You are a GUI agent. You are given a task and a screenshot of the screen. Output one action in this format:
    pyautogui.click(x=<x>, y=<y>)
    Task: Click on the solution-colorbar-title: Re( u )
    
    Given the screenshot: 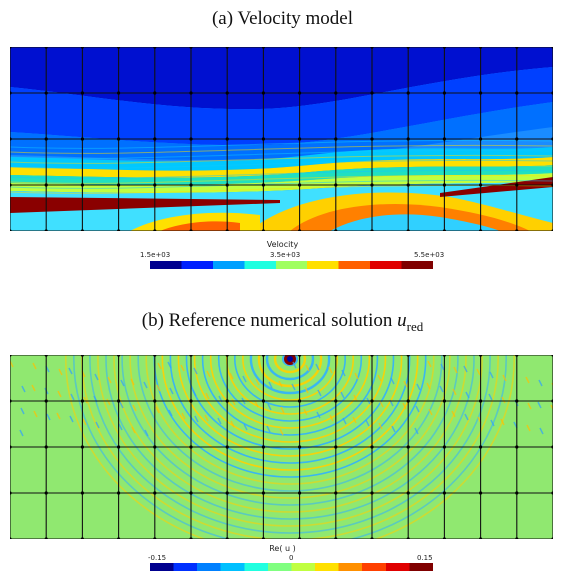 What is the action you would take?
    pyautogui.click(x=282, y=548)
    